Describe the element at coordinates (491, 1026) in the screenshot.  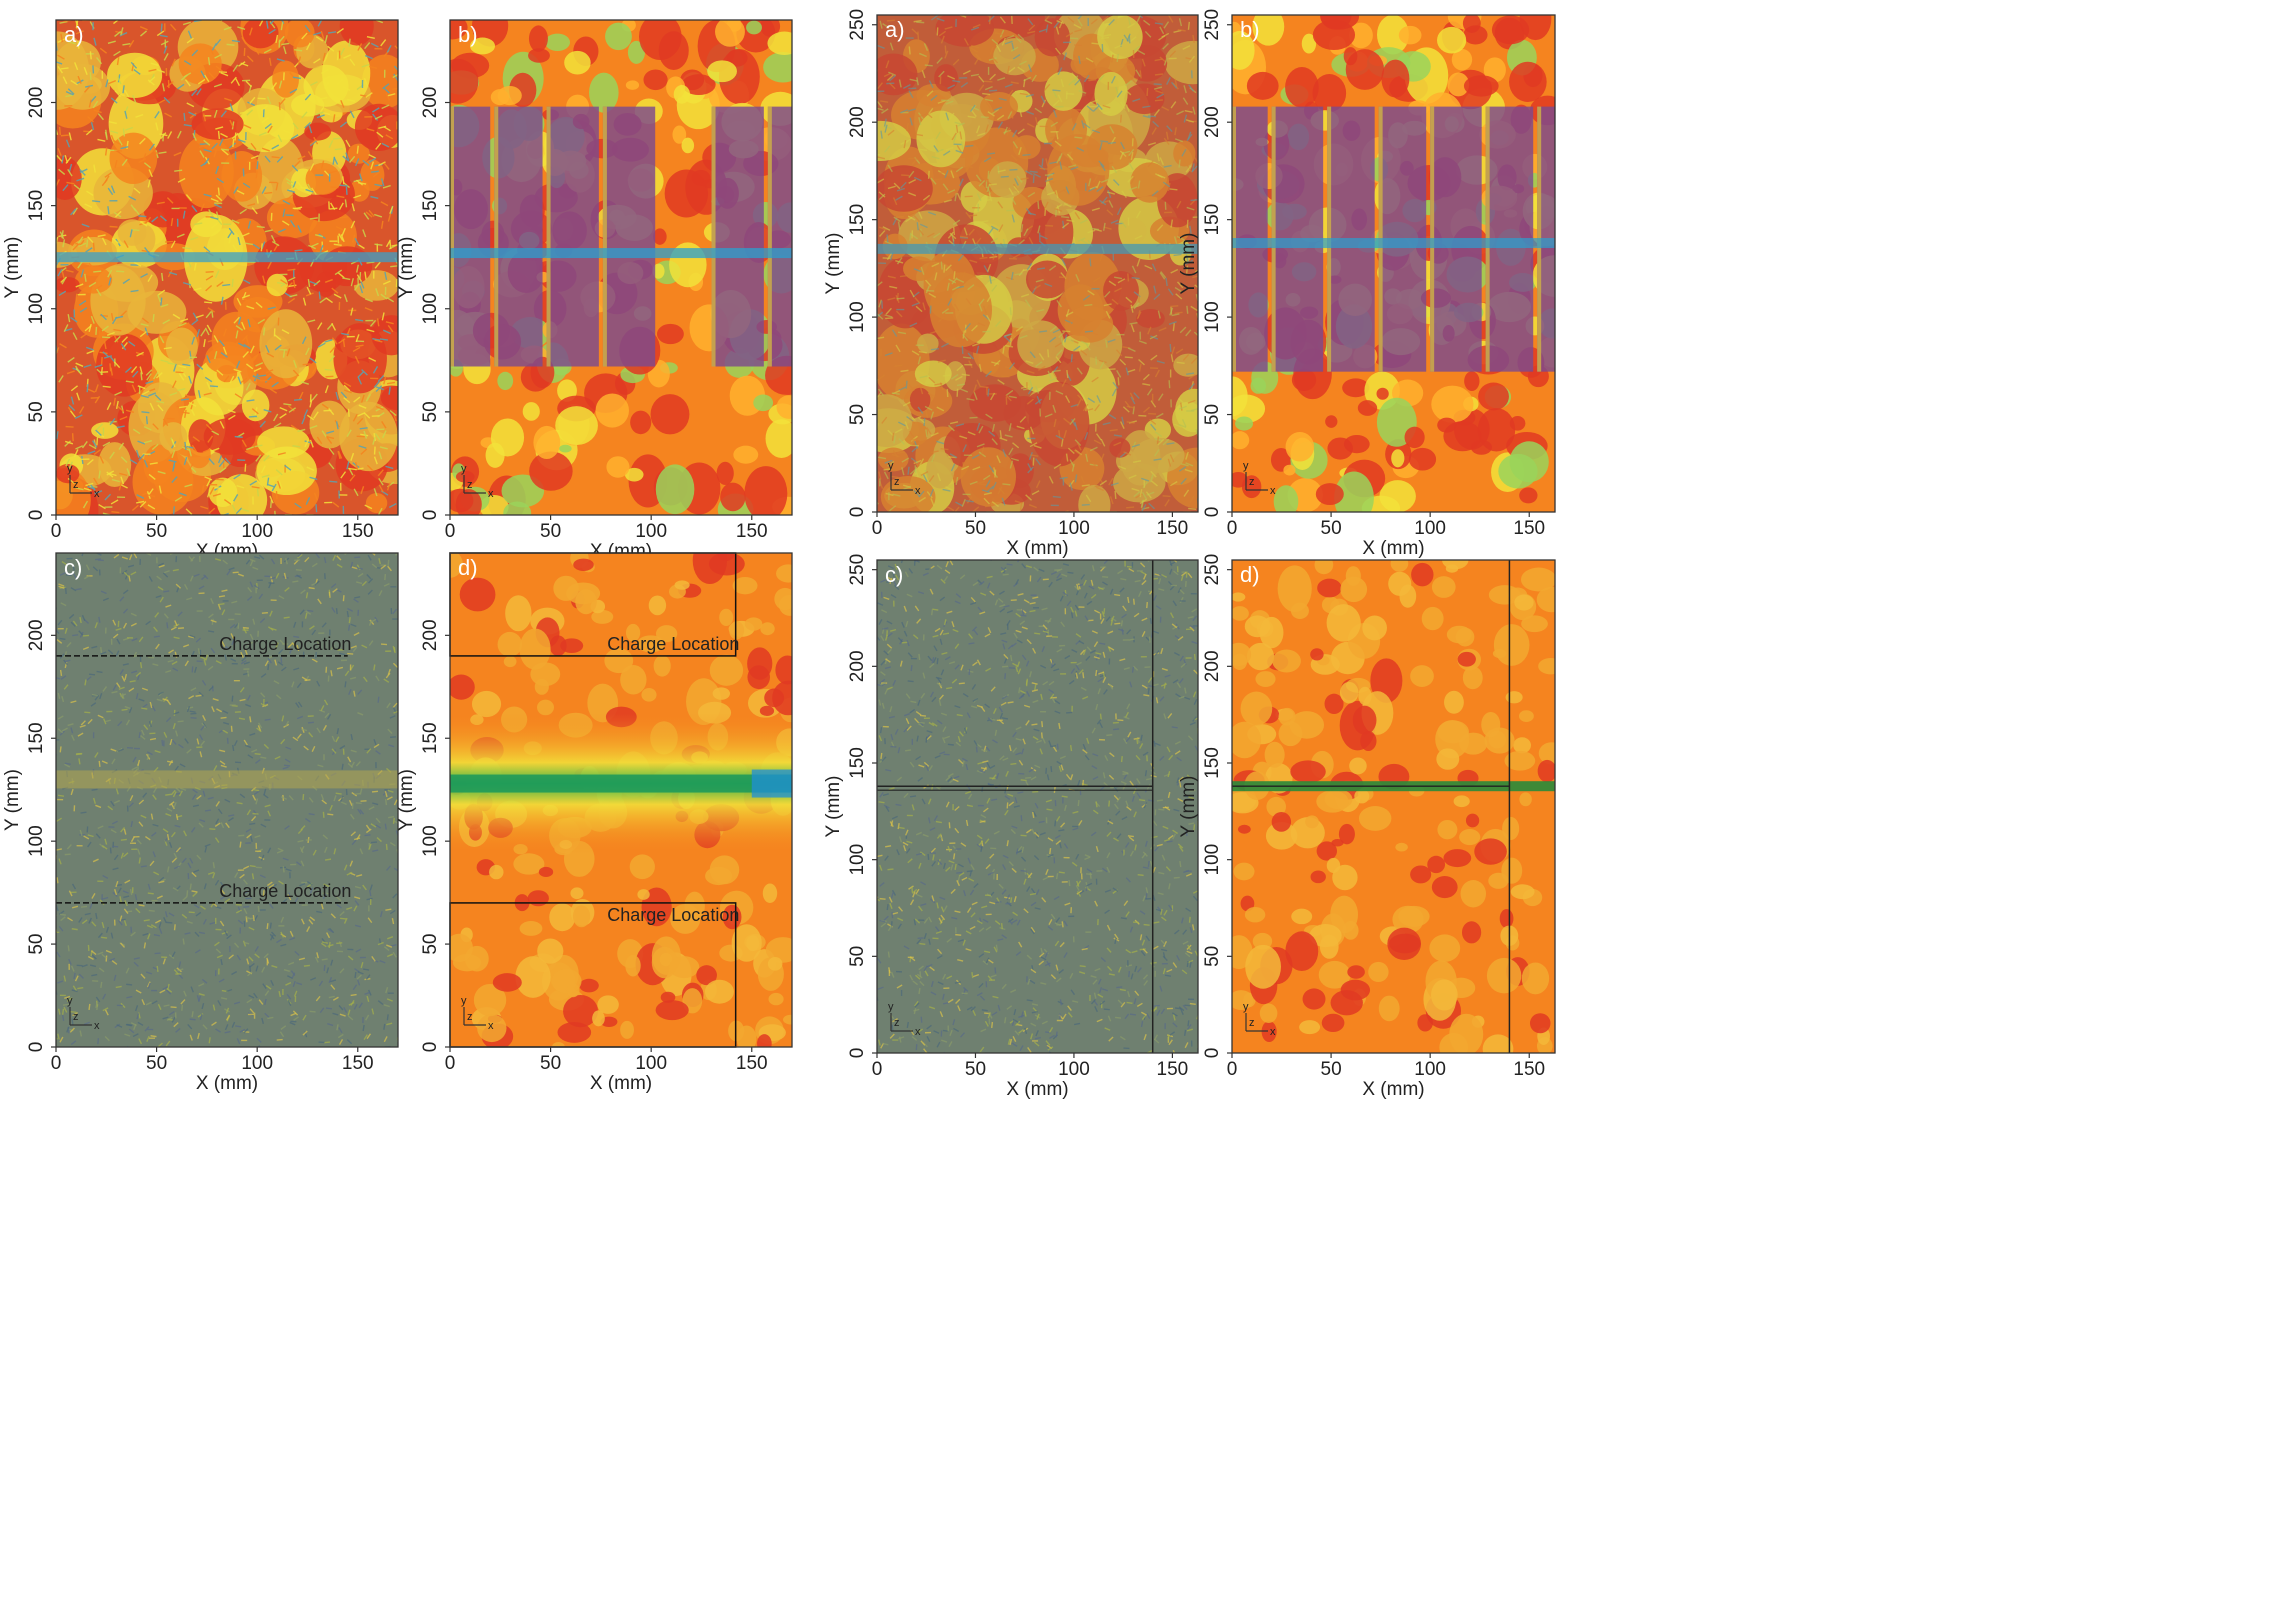
I see `triad-x-label: x` at that location.